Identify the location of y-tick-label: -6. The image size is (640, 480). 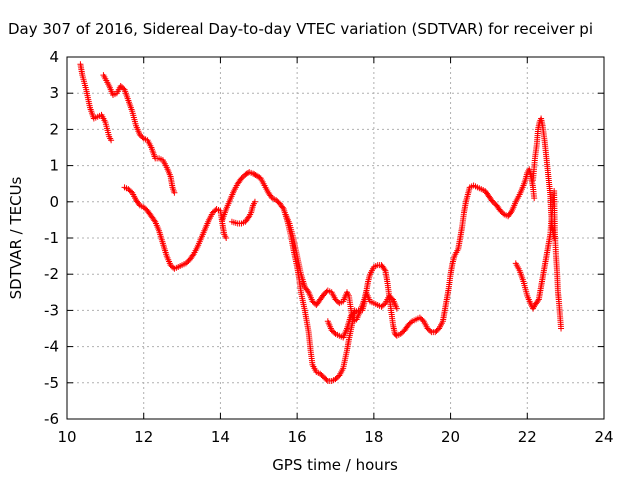
(51, 419).